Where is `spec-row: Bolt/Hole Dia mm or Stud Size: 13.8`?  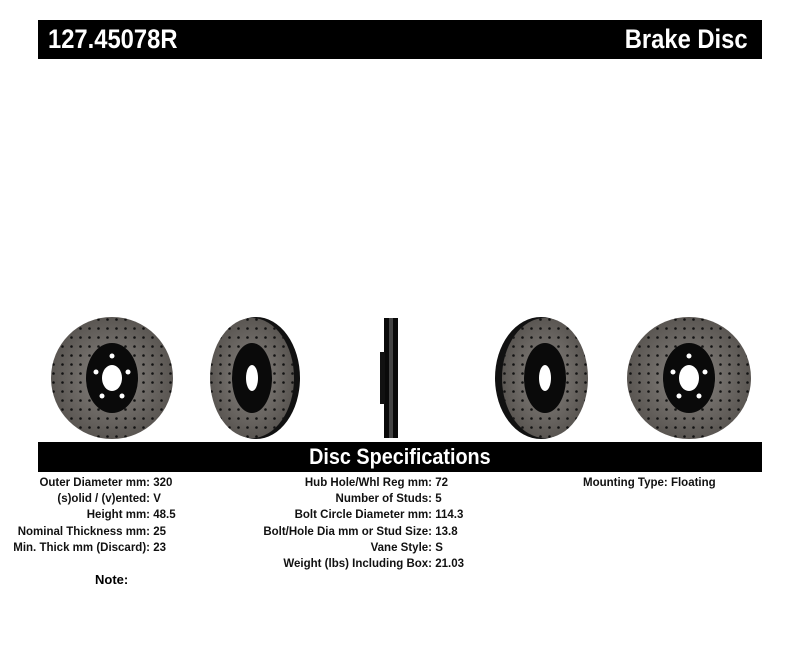
spec-row: Bolt/Hole Dia mm or Stud Size: 13.8 is located at coordinates (252, 532).